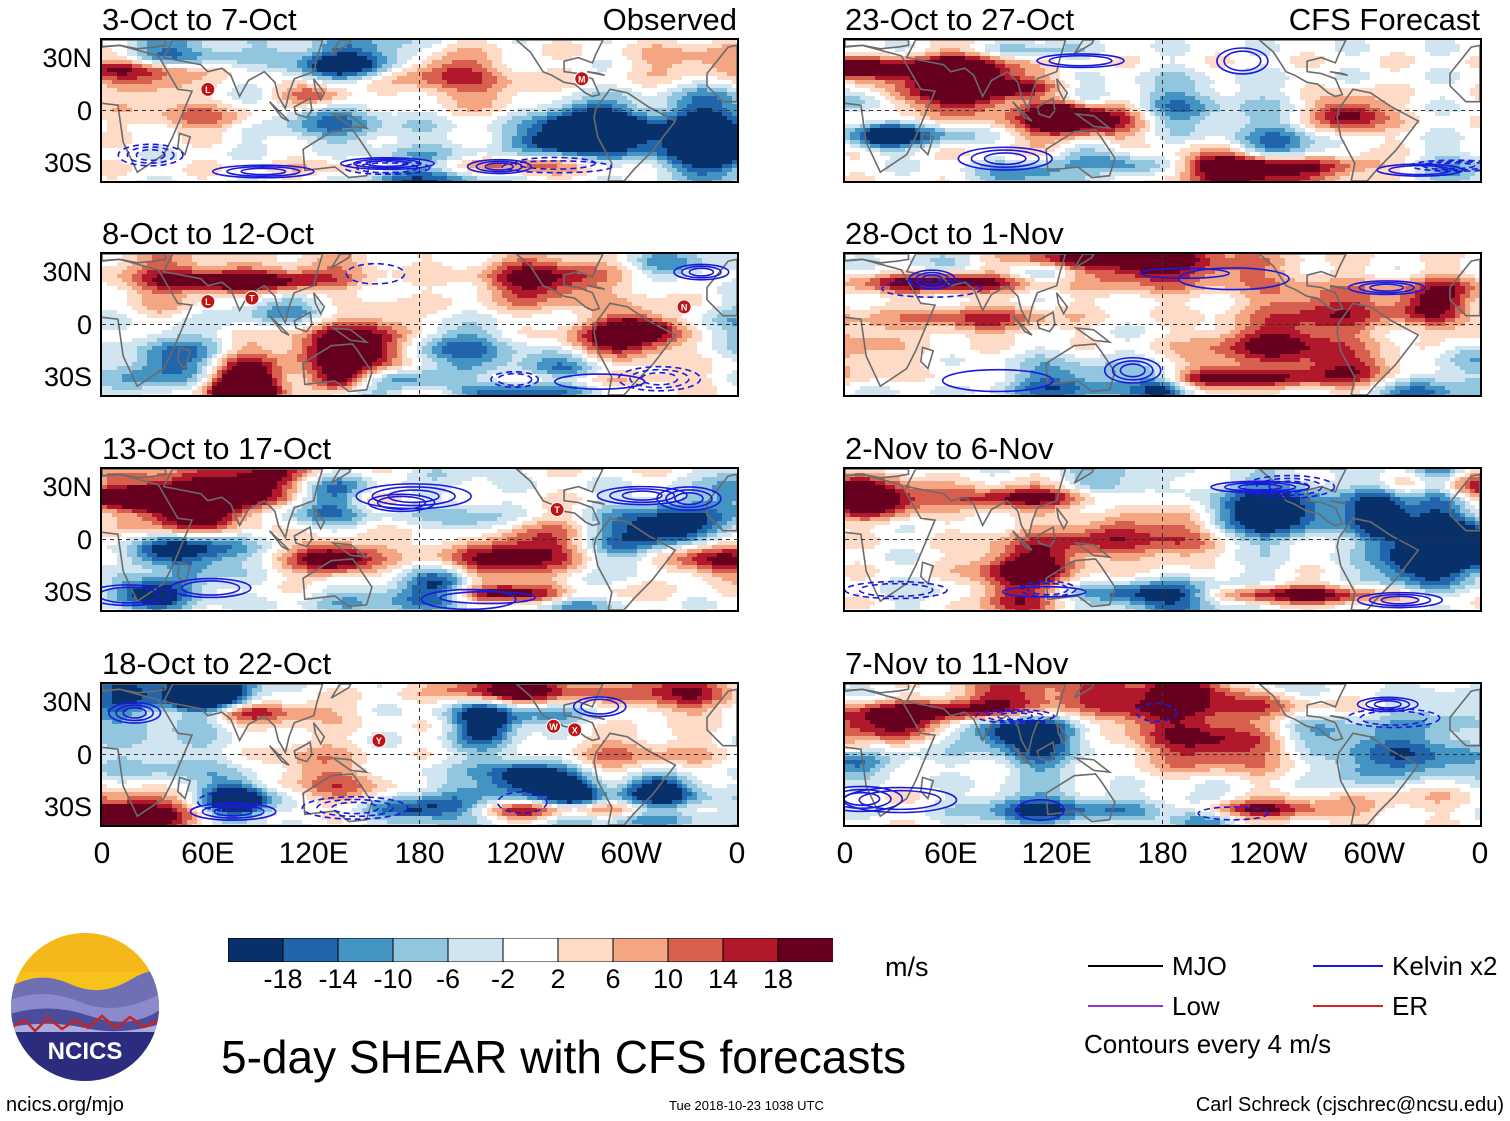 The width and height of the screenshot is (1510, 1121). Describe the element at coordinates (575, 730) in the screenshot. I see `storm-label: X` at that location.